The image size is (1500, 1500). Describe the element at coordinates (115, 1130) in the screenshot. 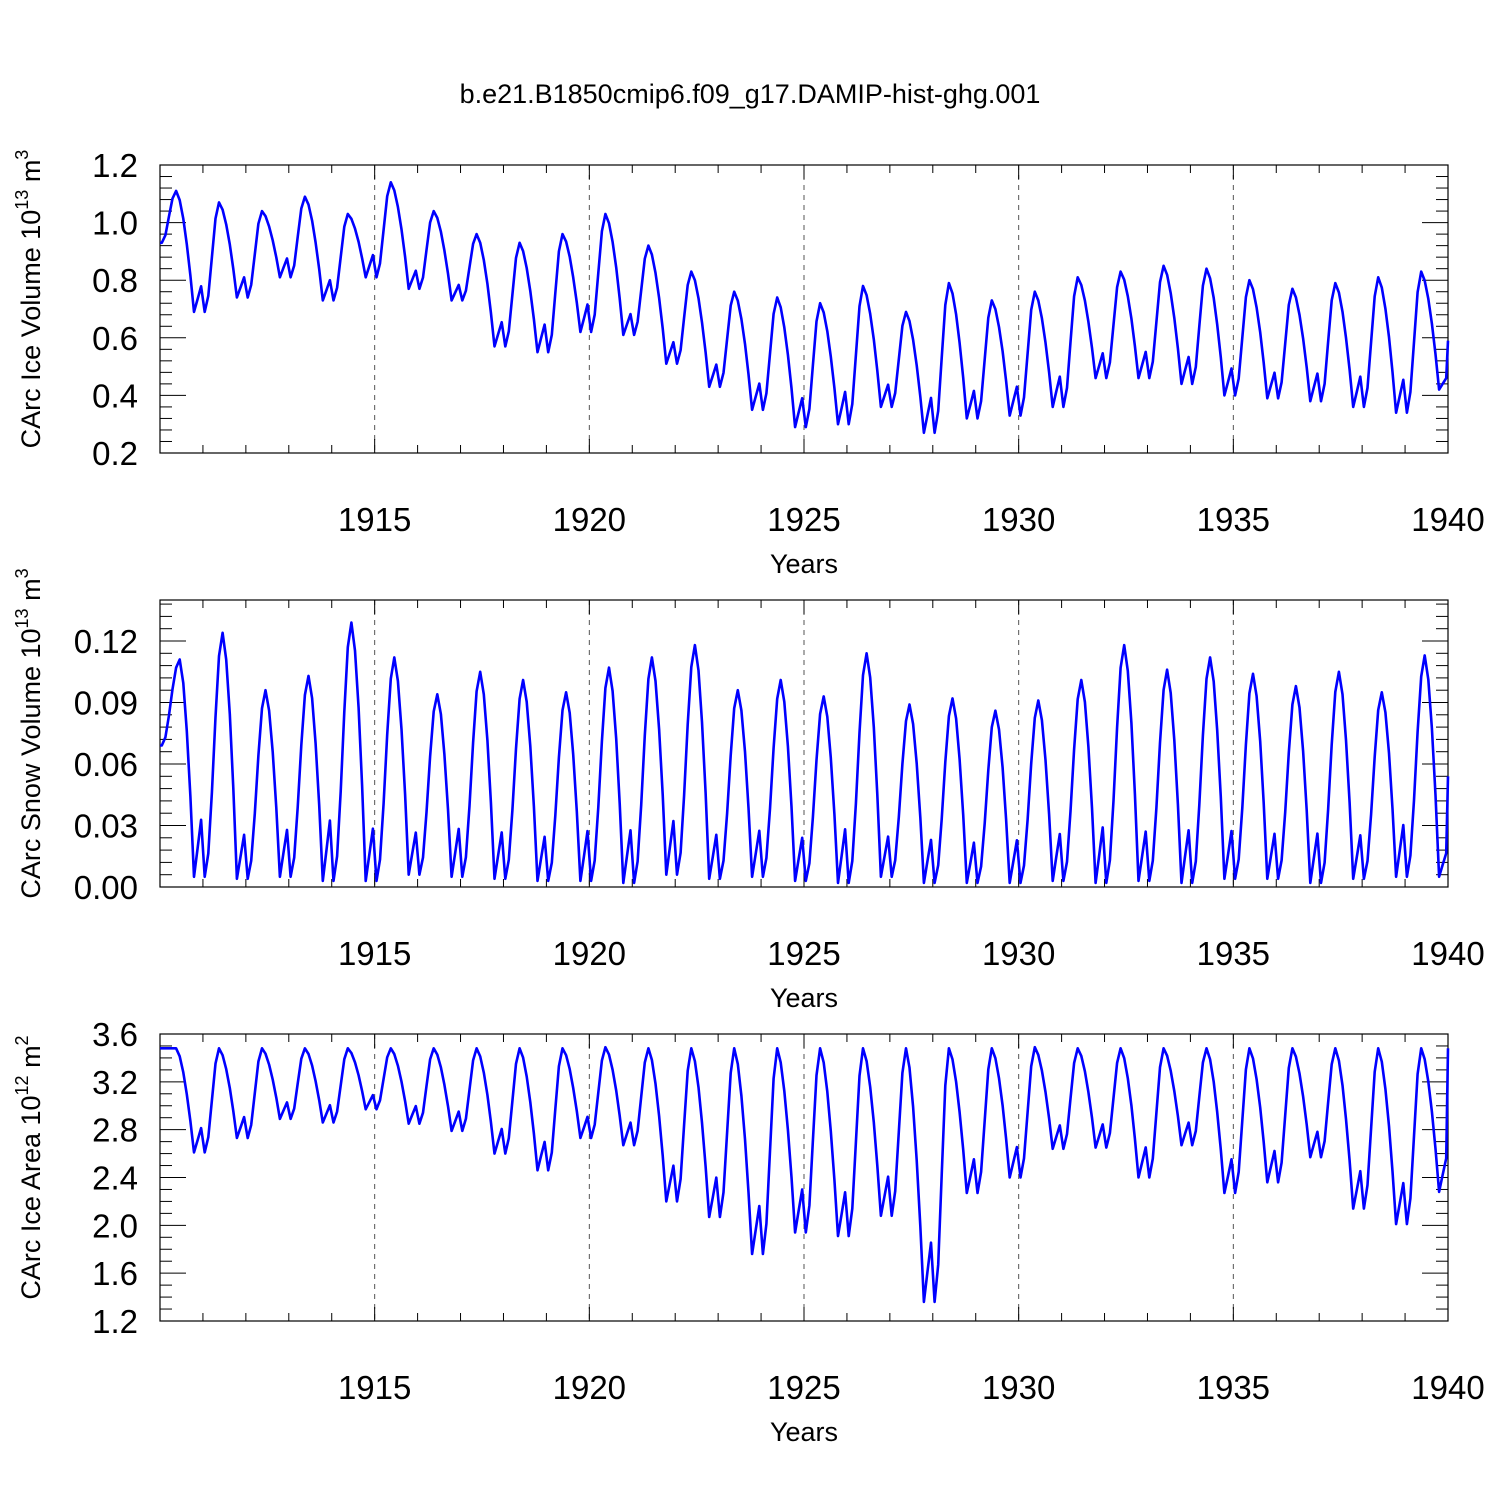

I see `y-tick-label: 2.8` at that location.